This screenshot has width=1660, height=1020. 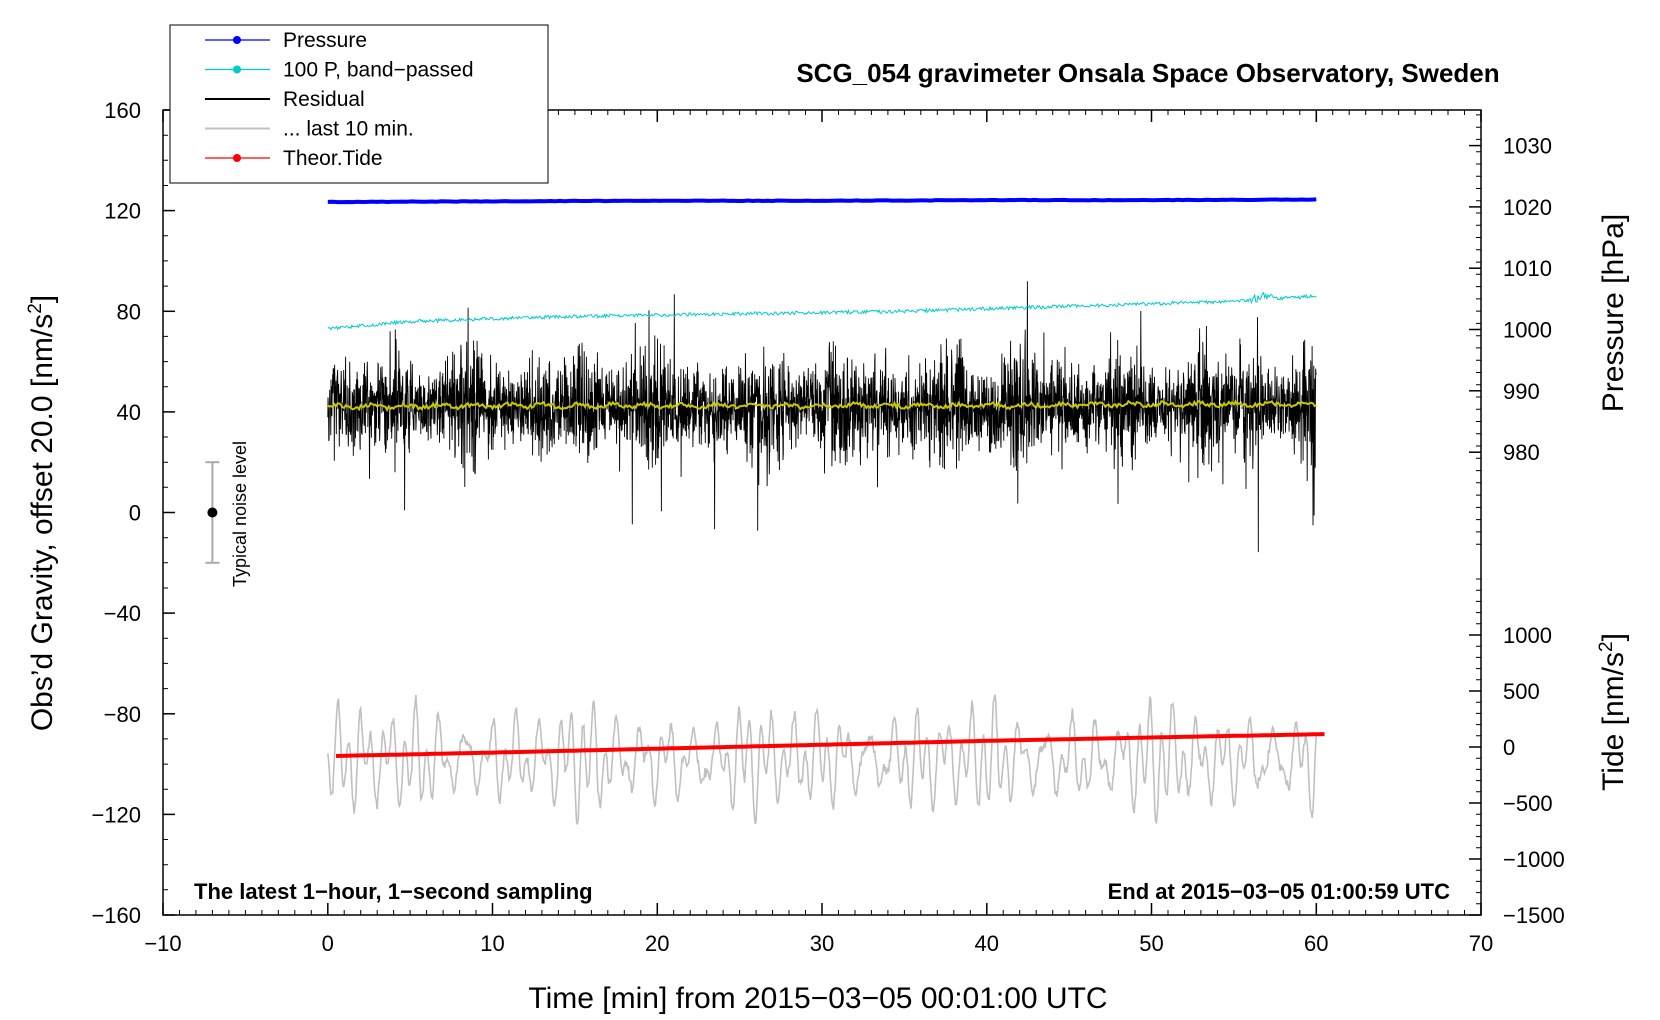 I want to click on y-tick-label: −160, so click(x=116, y=915).